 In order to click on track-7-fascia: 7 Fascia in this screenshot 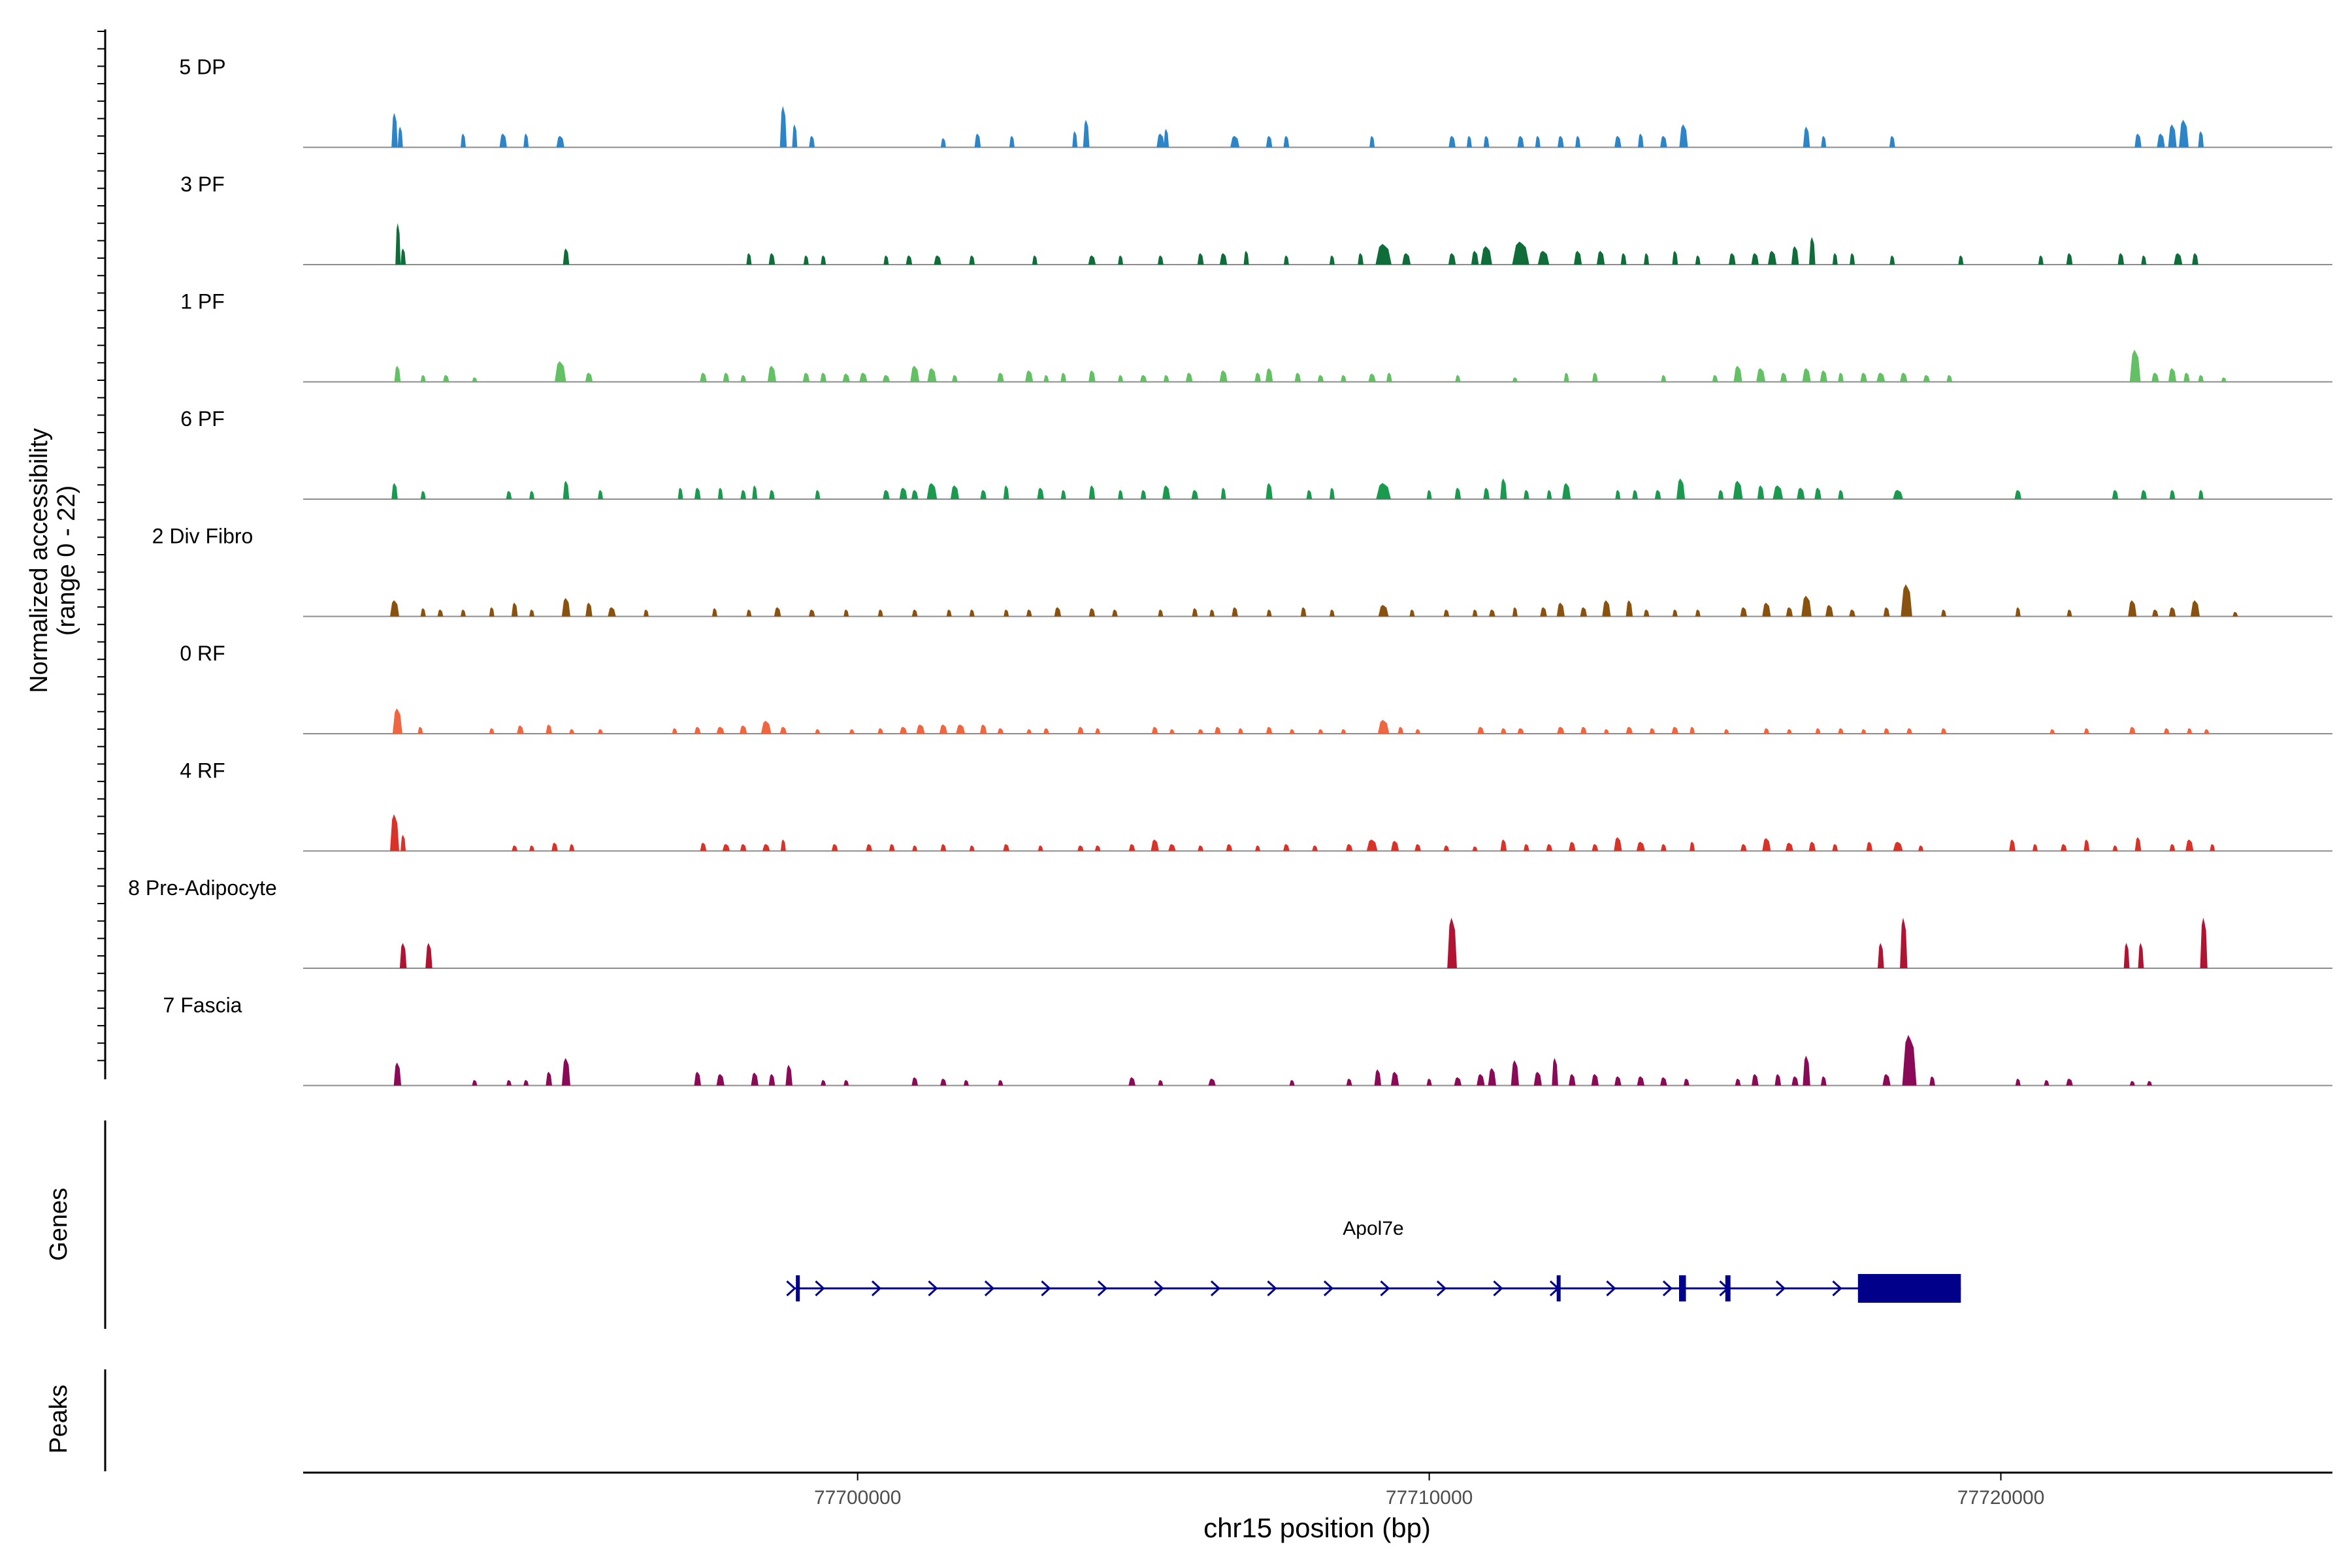, I will do `click(1247, 1040)`.